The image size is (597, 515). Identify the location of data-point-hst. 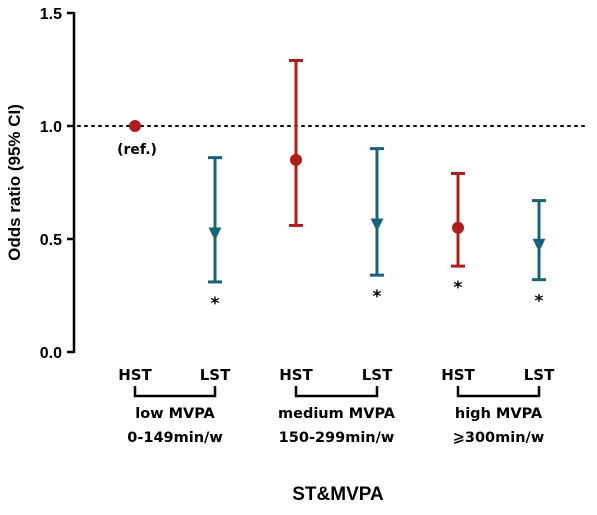
(296, 142).